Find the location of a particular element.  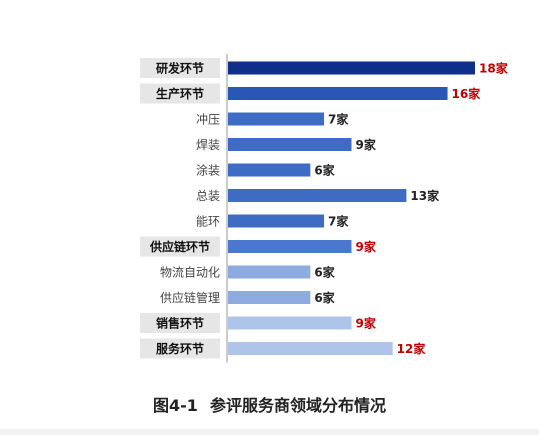

data-label: 18家 is located at coordinates (494, 68).